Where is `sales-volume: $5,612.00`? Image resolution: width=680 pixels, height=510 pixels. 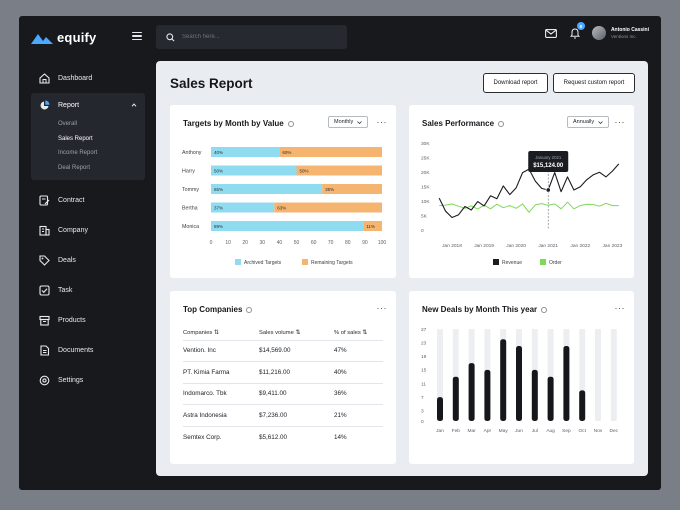
sales-volume: $5,612.00 is located at coordinates (296, 436).